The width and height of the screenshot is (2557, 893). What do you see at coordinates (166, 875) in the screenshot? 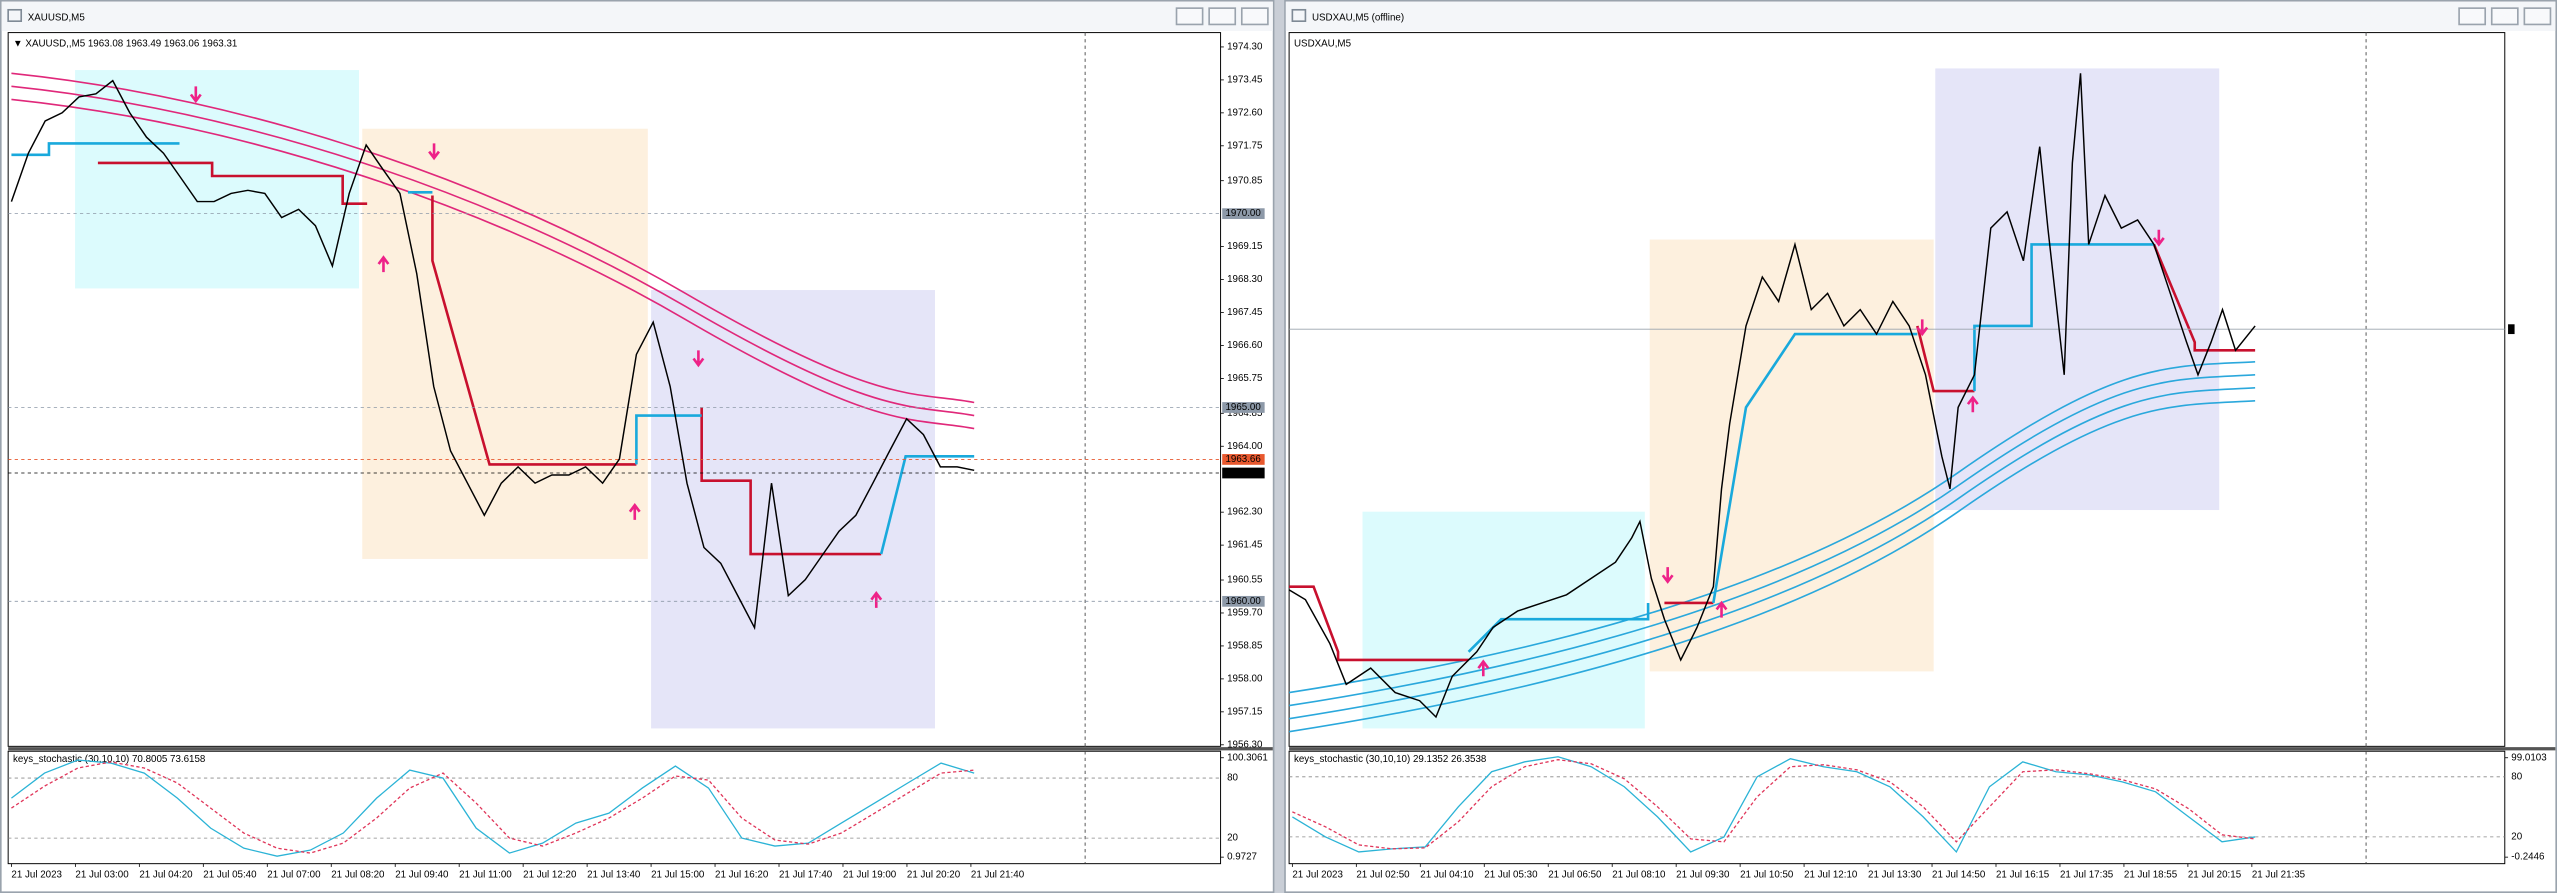
I see `x-tick-label: 21 Jul 04:20` at bounding box center [166, 875].